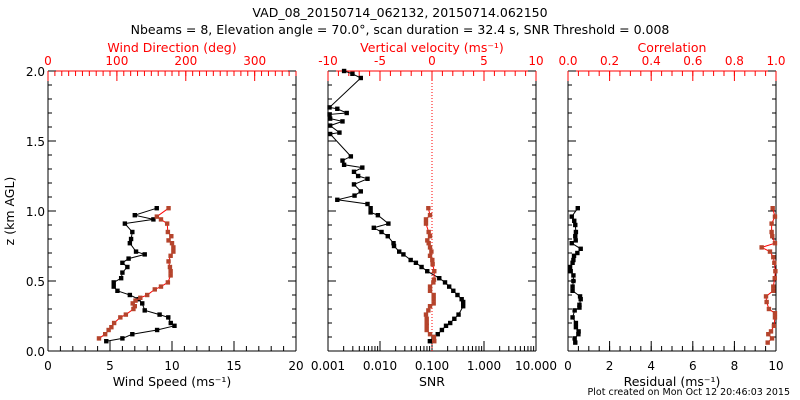 The width and height of the screenshot is (800, 400). Describe the element at coordinates (775, 61) in the screenshot. I see `top-tick-label: 1.0` at that location.